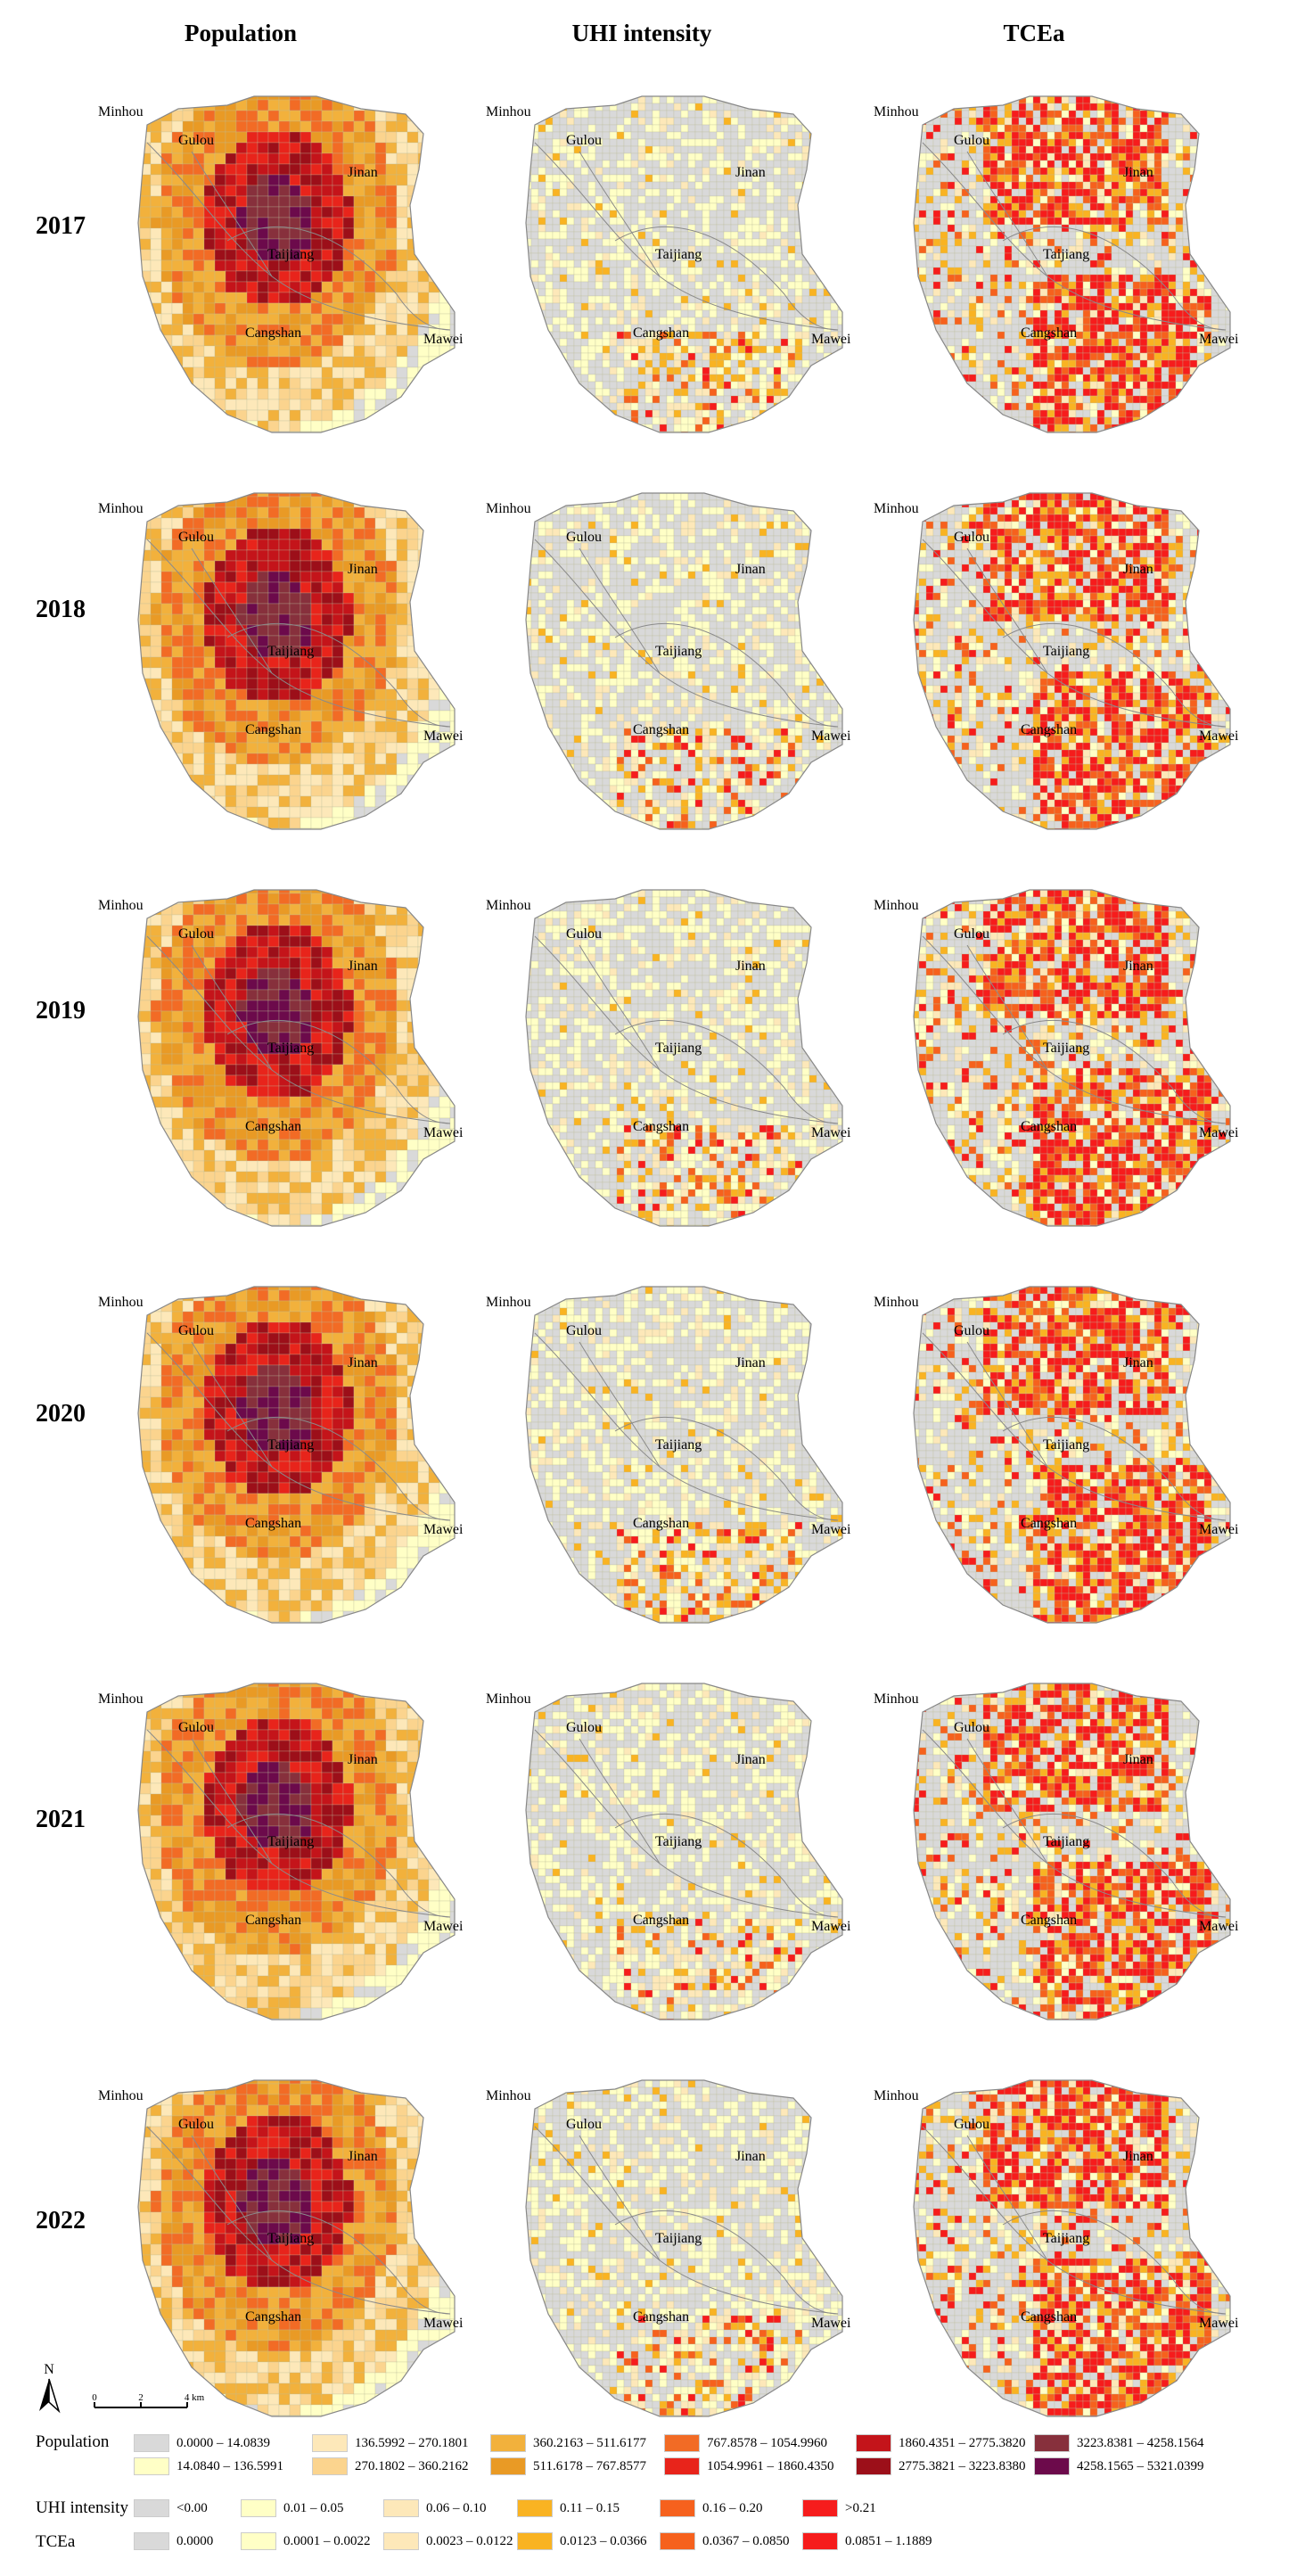 The image size is (1297, 2576). I want to click on legend-item-population-10: 3223.8381 – 4258.1564, so click(1119, 2443).